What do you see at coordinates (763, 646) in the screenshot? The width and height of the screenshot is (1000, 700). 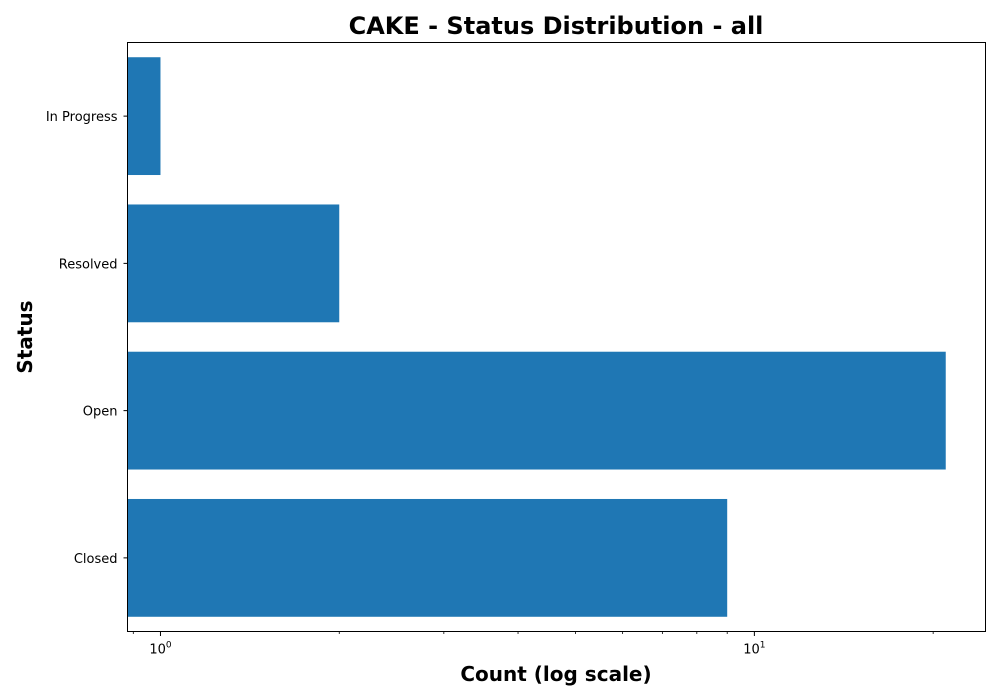 I see `x-tick-label-exponent: 1` at bounding box center [763, 646].